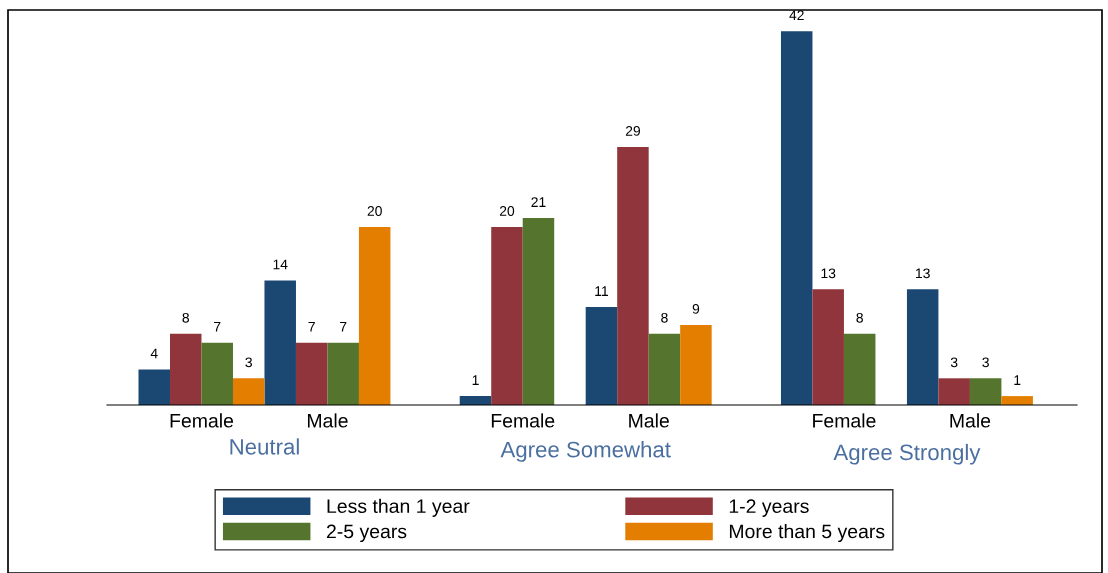  I want to click on data-label: 42, so click(796, 15).